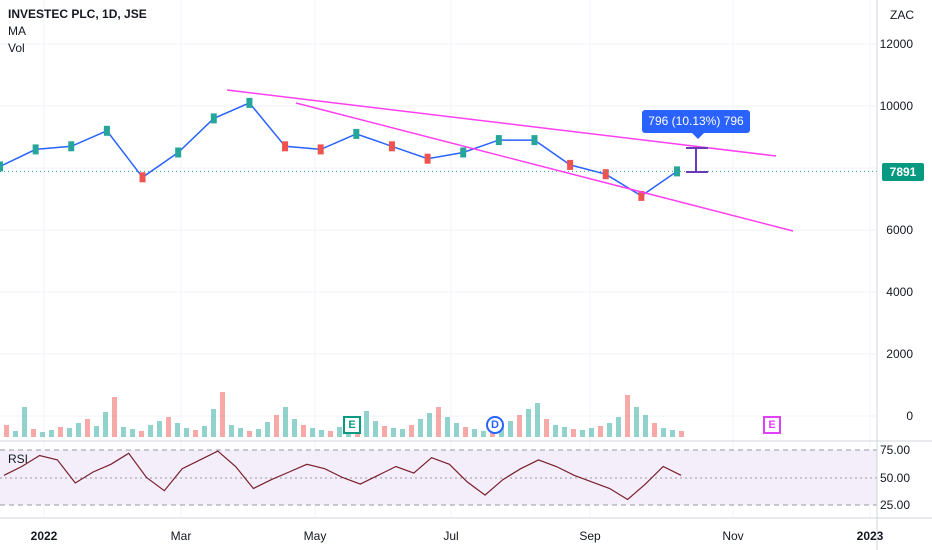  I want to click on ma-indicator-label: MA, so click(17, 31).